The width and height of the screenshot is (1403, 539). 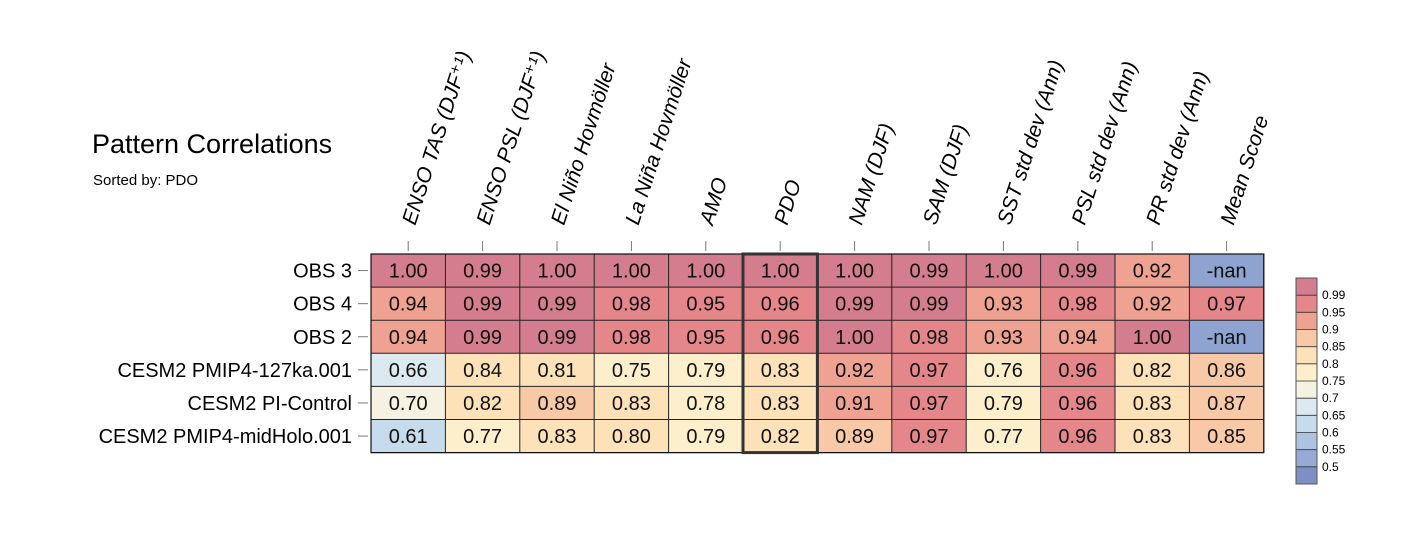 What do you see at coordinates (705, 305) in the screenshot?
I see `cell-value-label: 0.95` at bounding box center [705, 305].